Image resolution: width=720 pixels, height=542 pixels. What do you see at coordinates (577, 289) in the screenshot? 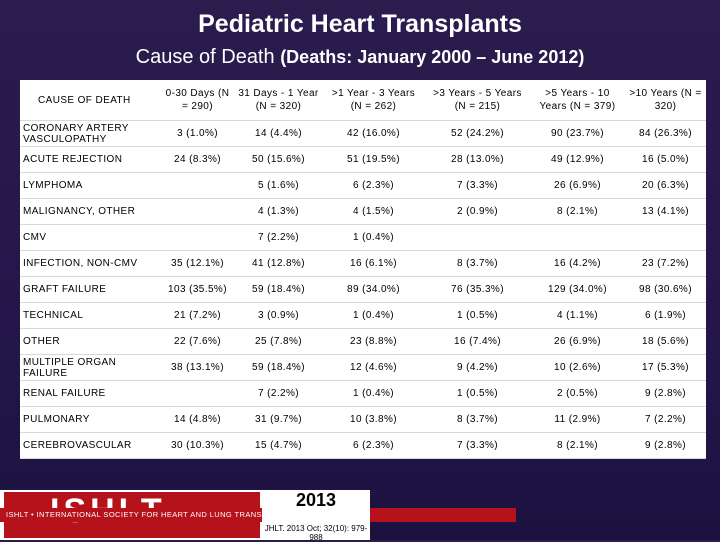
I see `table-cell: 129 (34.0%)` at bounding box center [577, 289].